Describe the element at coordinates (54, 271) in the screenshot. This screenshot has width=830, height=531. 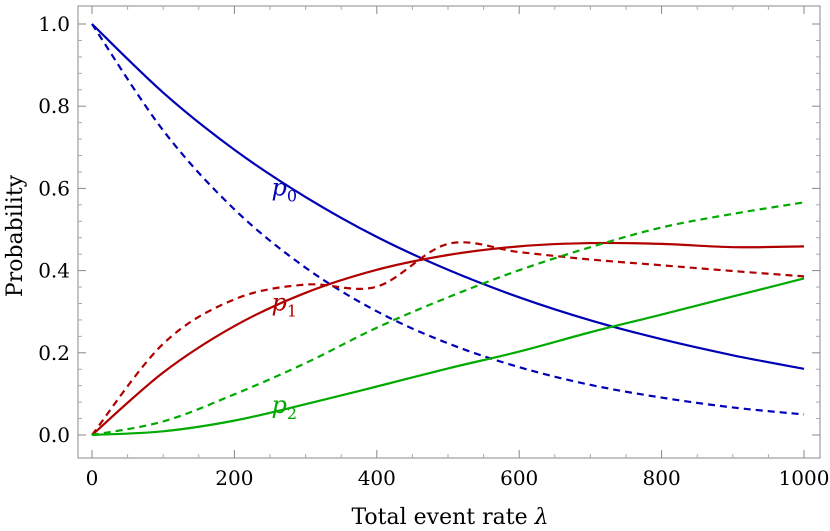
I see `y-tick-label: 0.4` at that location.